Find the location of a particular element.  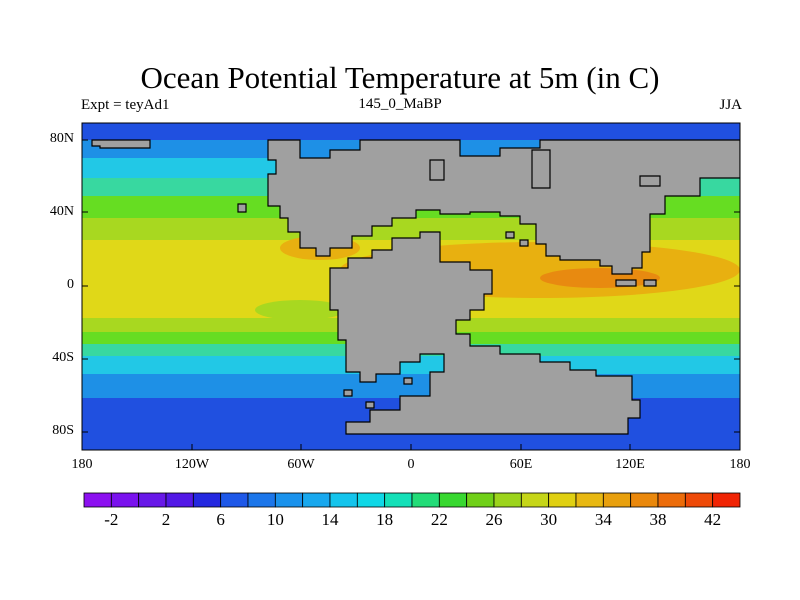

colorbar-label: 22 is located at coordinates (439, 519).